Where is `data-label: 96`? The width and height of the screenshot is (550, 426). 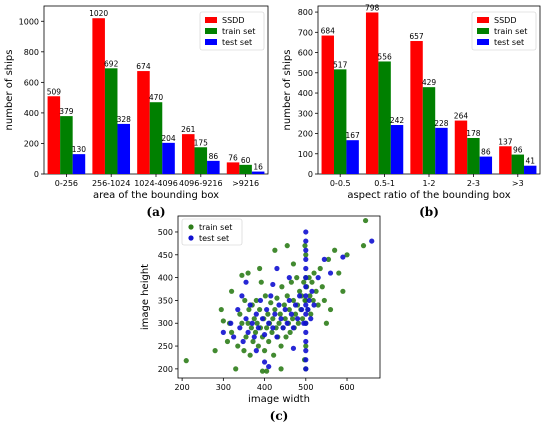 data-label: 96 is located at coordinates (518, 150).